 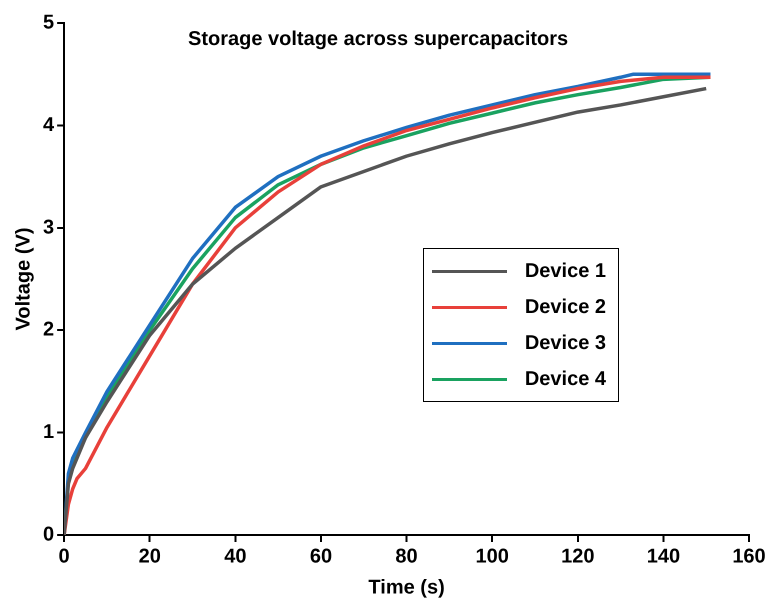 What do you see at coordinates (321, 557) in the screenshot?
I see `x-tick-label: 60` at bounding box center [321, 557].